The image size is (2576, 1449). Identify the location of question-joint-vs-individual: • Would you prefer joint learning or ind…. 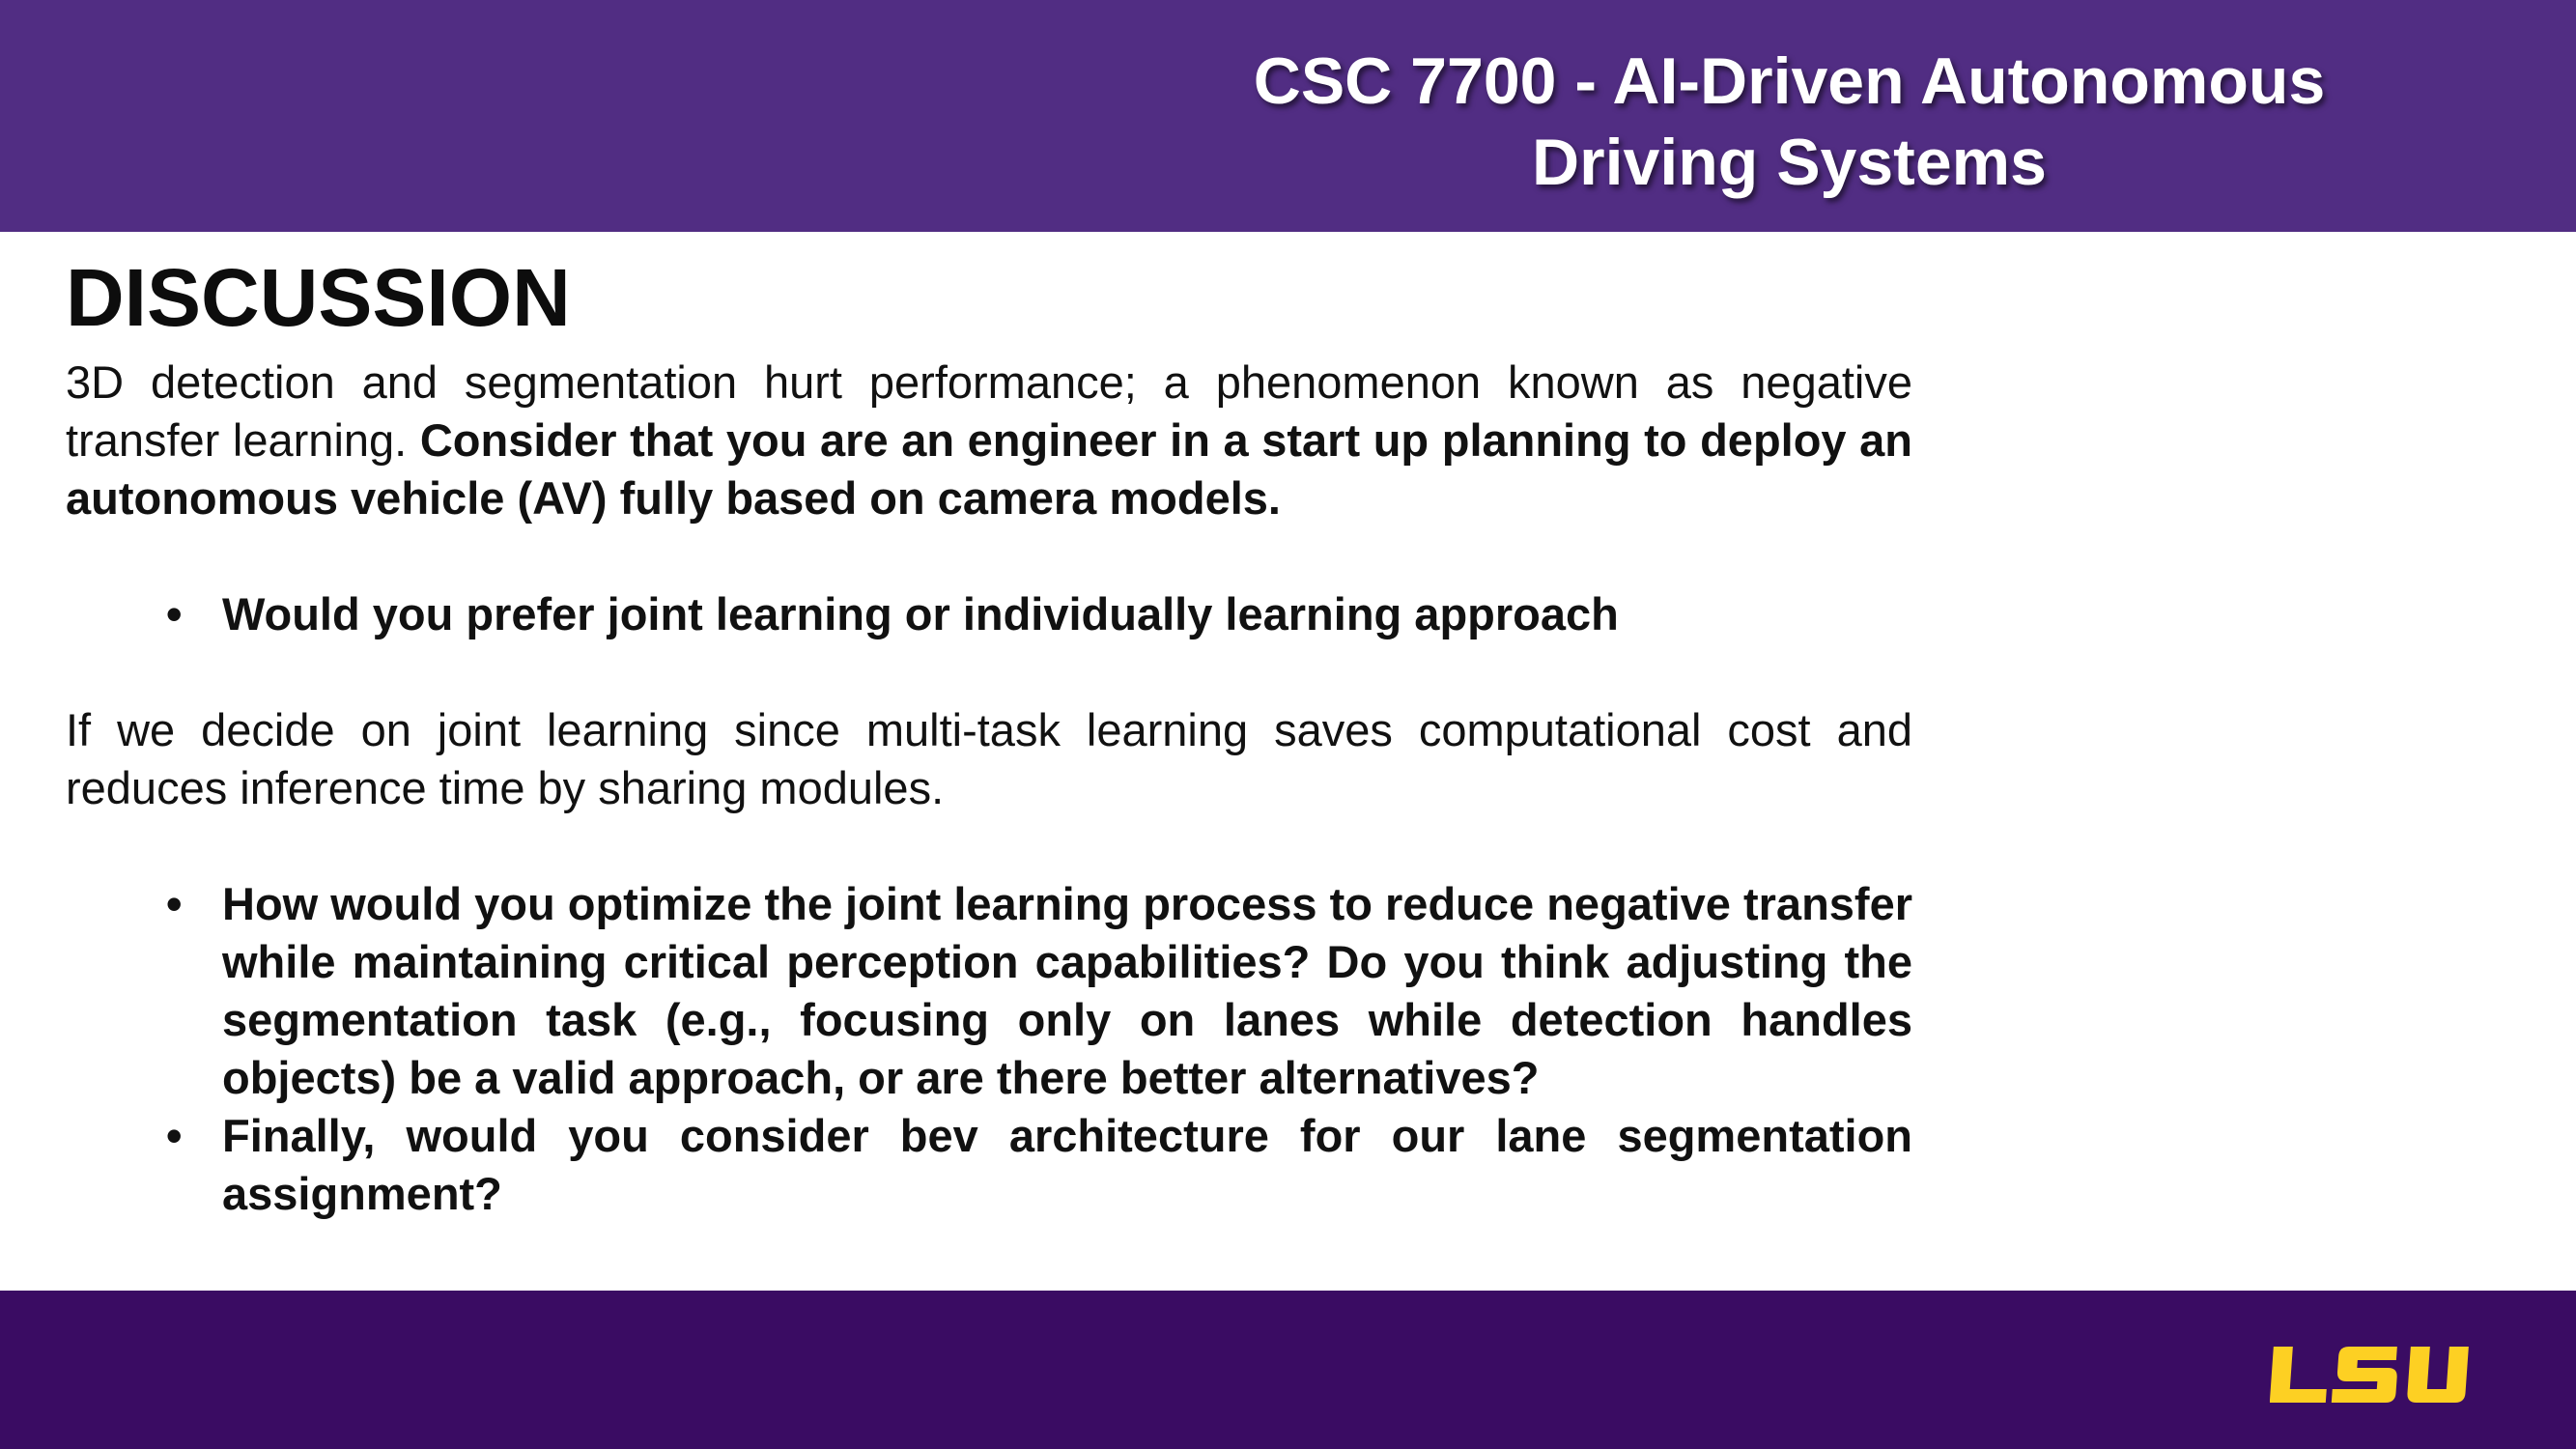
(1039, 614).